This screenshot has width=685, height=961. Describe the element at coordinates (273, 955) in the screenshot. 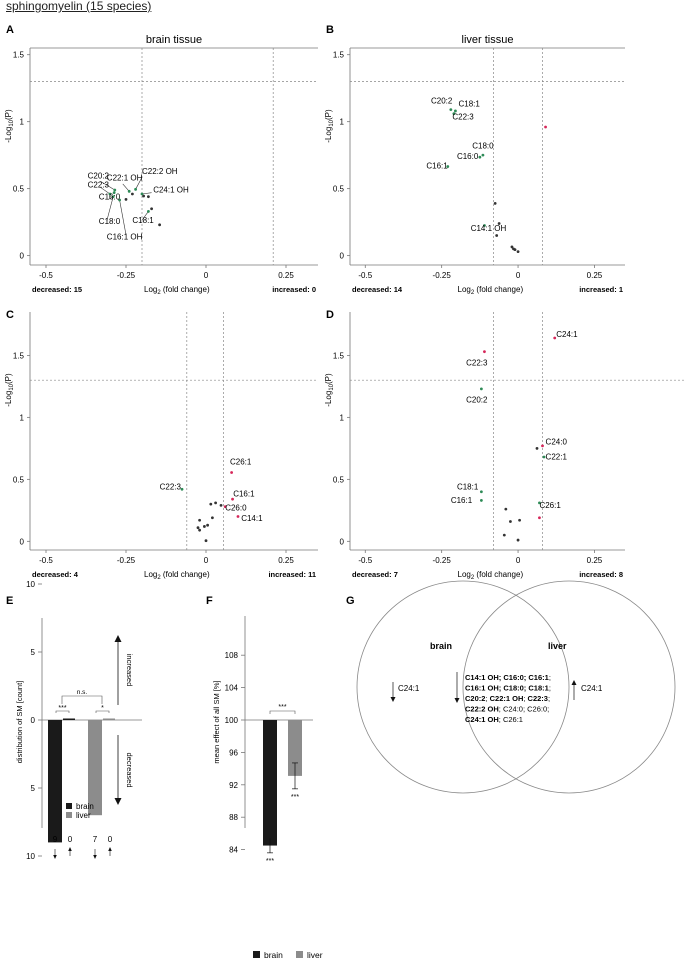

I see `legend-label-brain: brain` at that location.